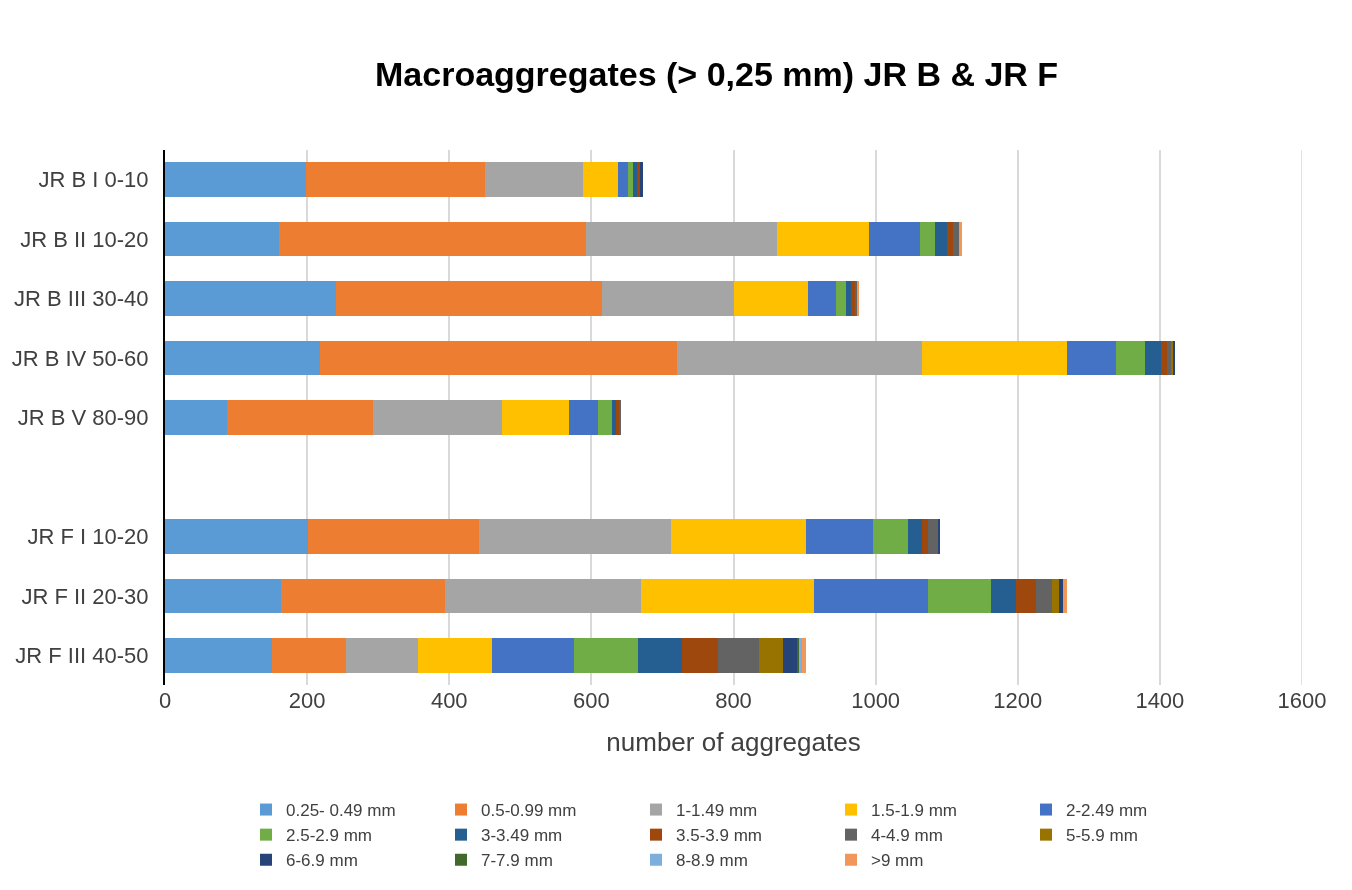 Image resolution: width=1352 pixels, height=890 pixels. Describe the element at coordinates (82, 655) in the screenshot. I see `y-tick-label: JR F III 40-50` at that location.